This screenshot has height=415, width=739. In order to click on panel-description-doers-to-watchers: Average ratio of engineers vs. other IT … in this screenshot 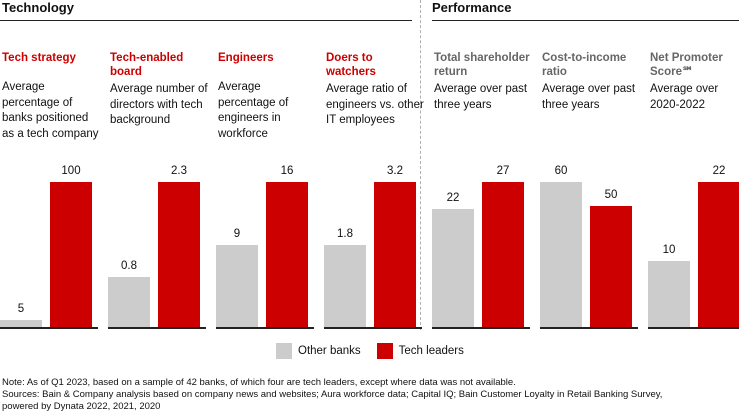, I will do `click(375, 104)`.